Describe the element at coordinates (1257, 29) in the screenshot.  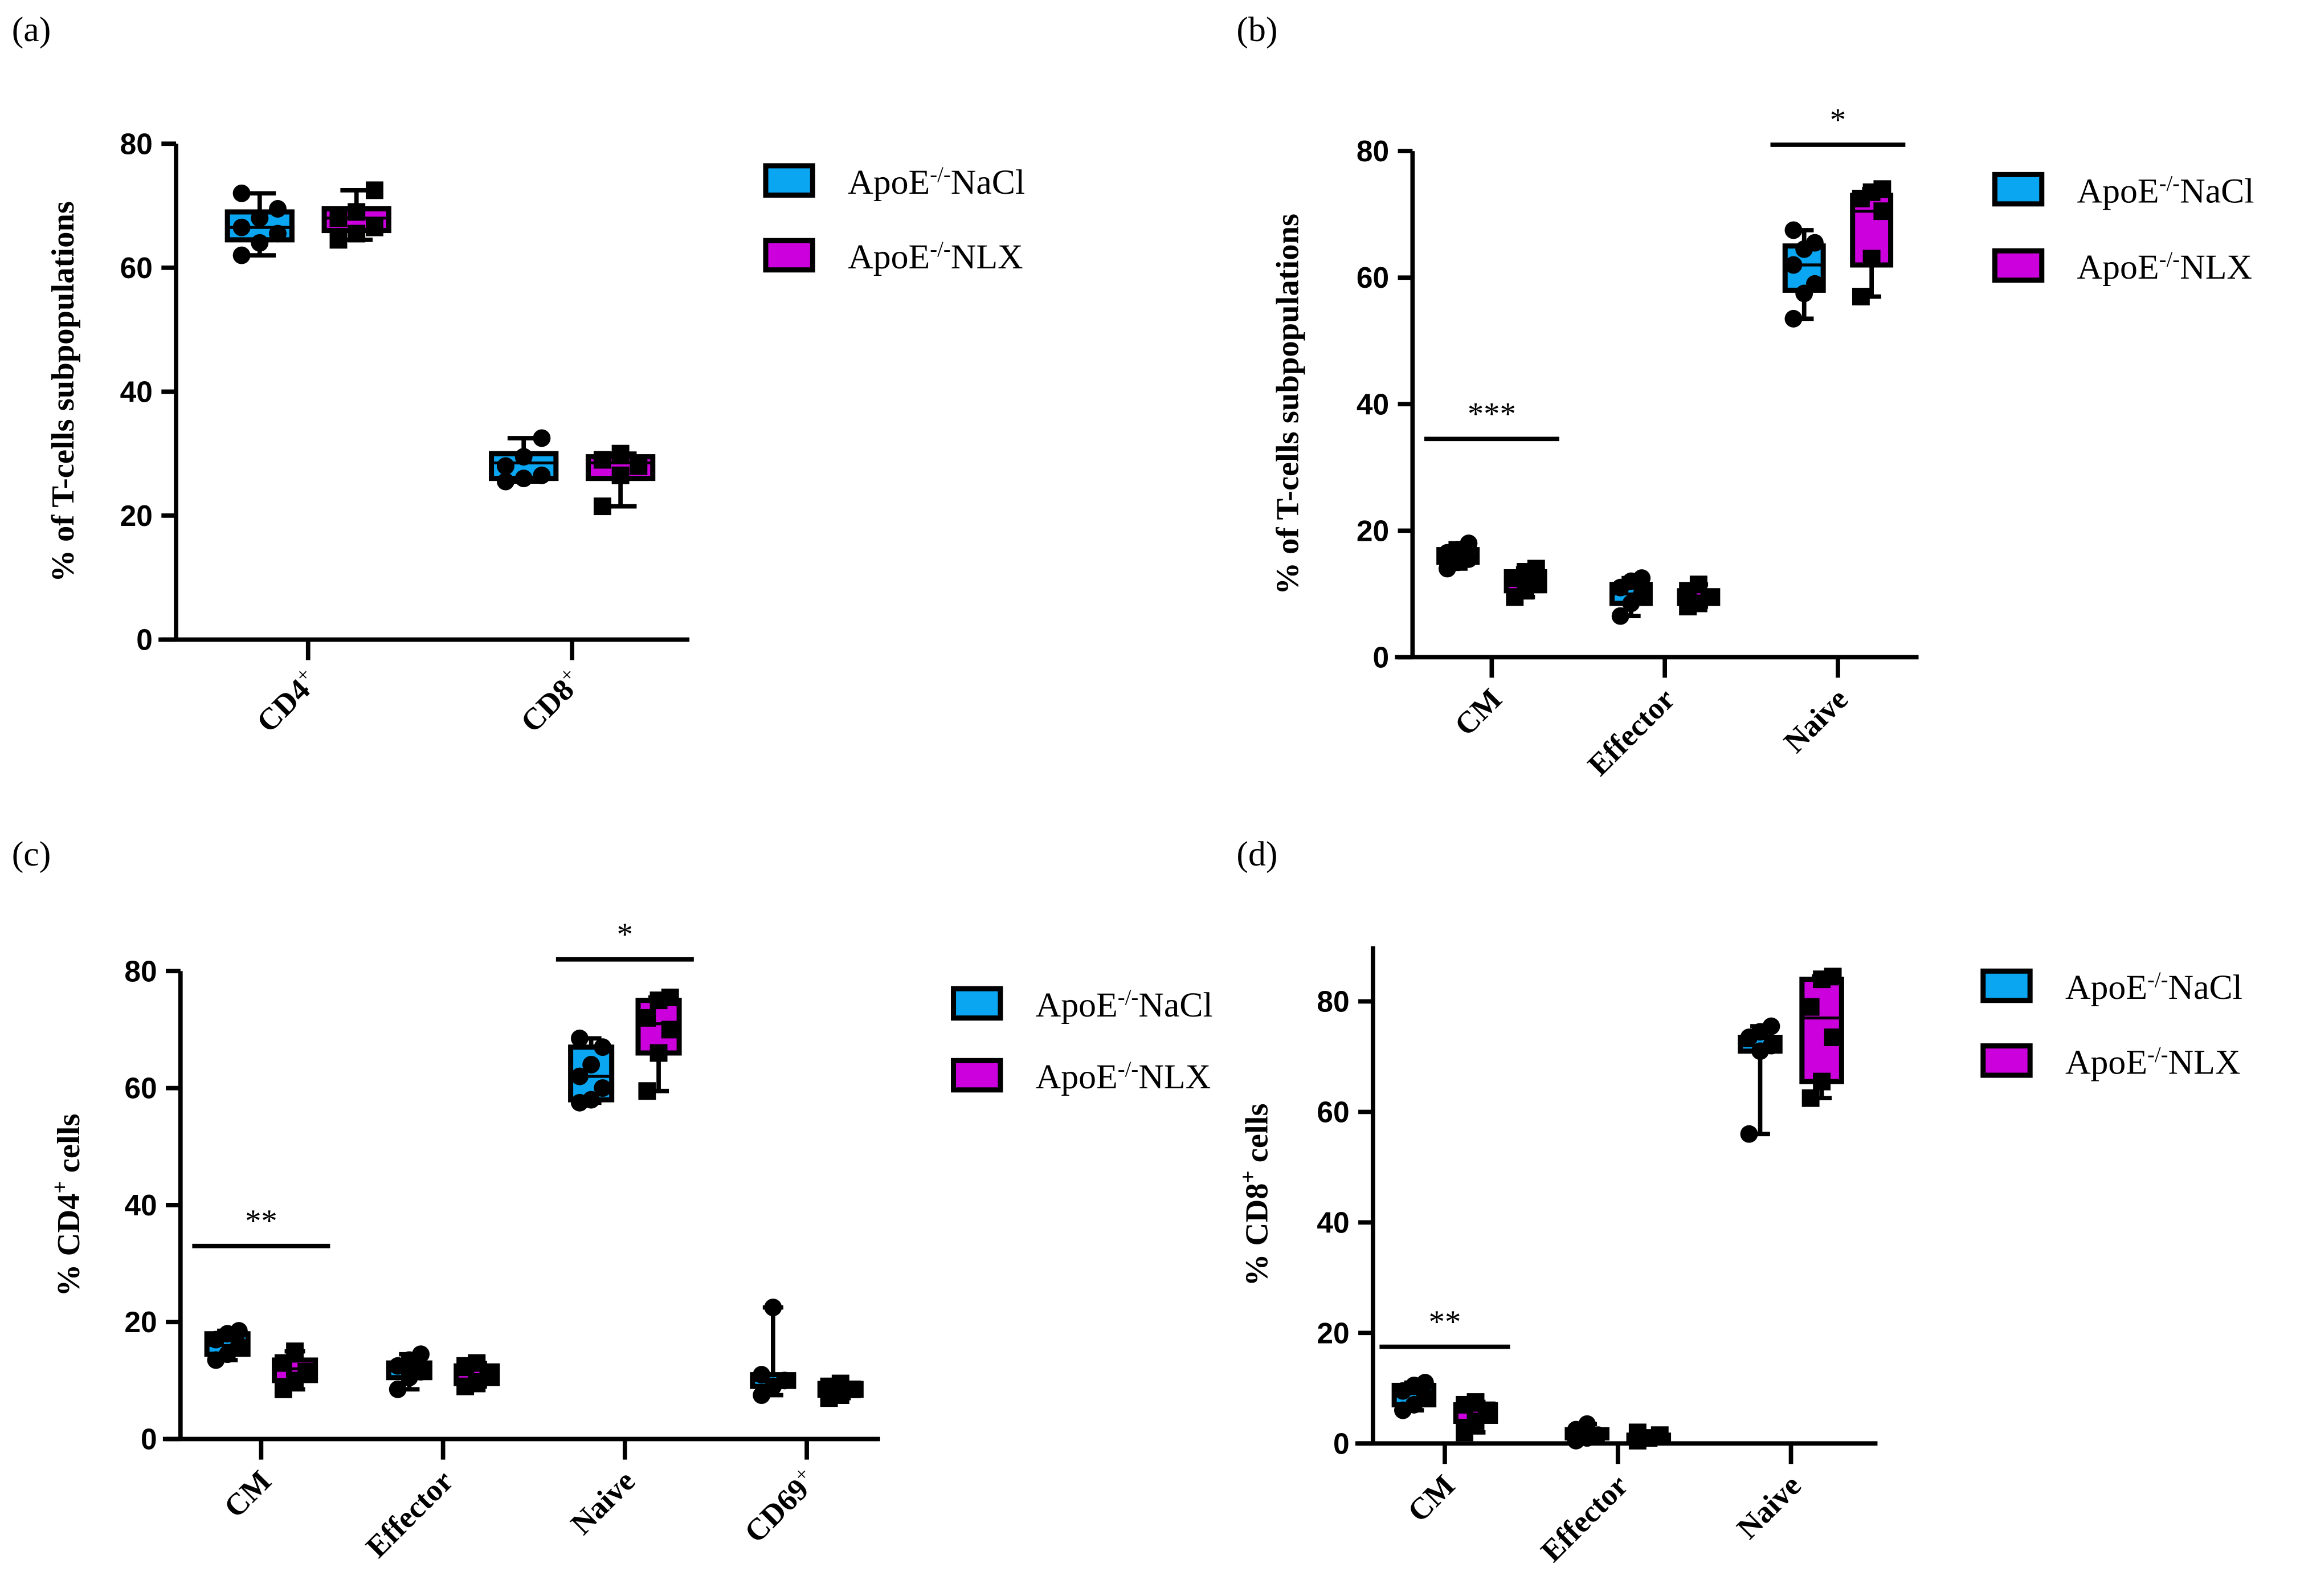
I see `panel-label: (b)` at that location.